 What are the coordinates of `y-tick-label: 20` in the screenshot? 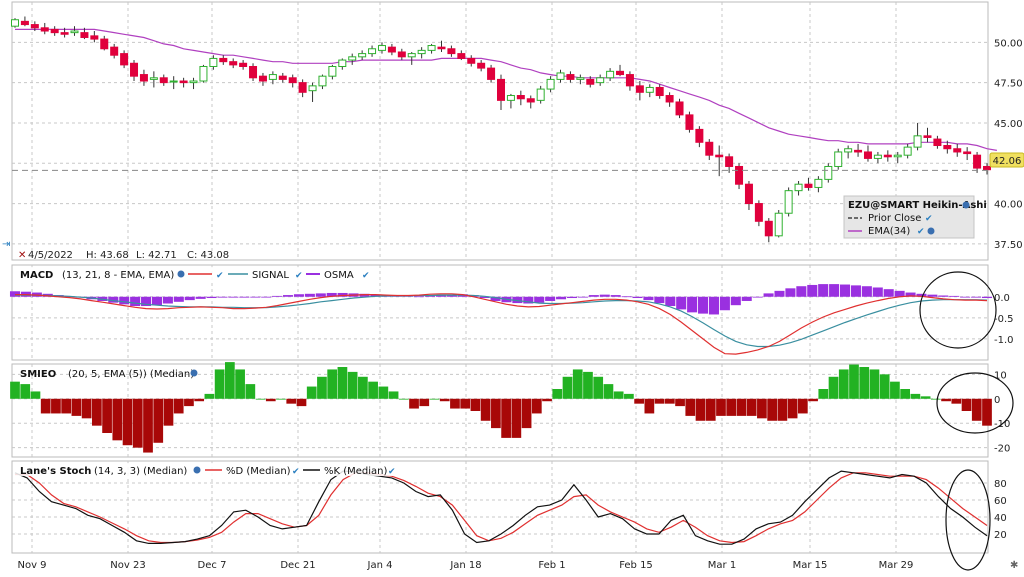 It's located at (1000, 535).